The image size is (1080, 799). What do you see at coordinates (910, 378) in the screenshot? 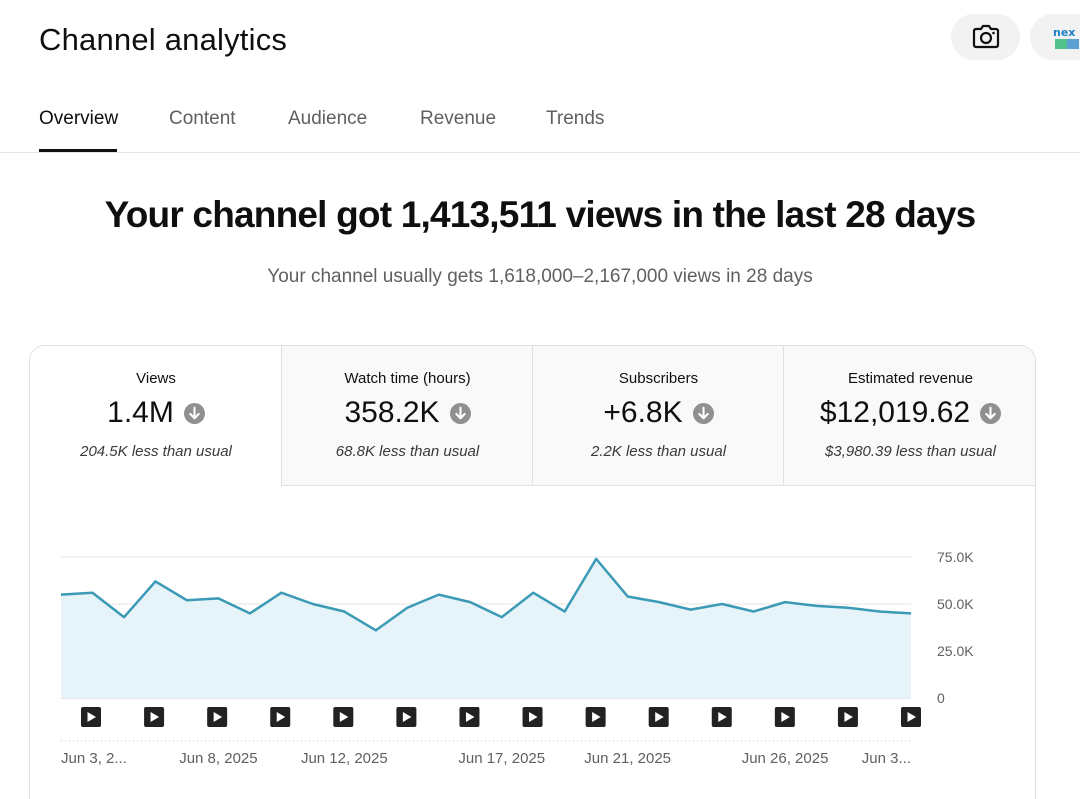
I see `metric-label: Estimated revenue` at bounding box center [910, 378].